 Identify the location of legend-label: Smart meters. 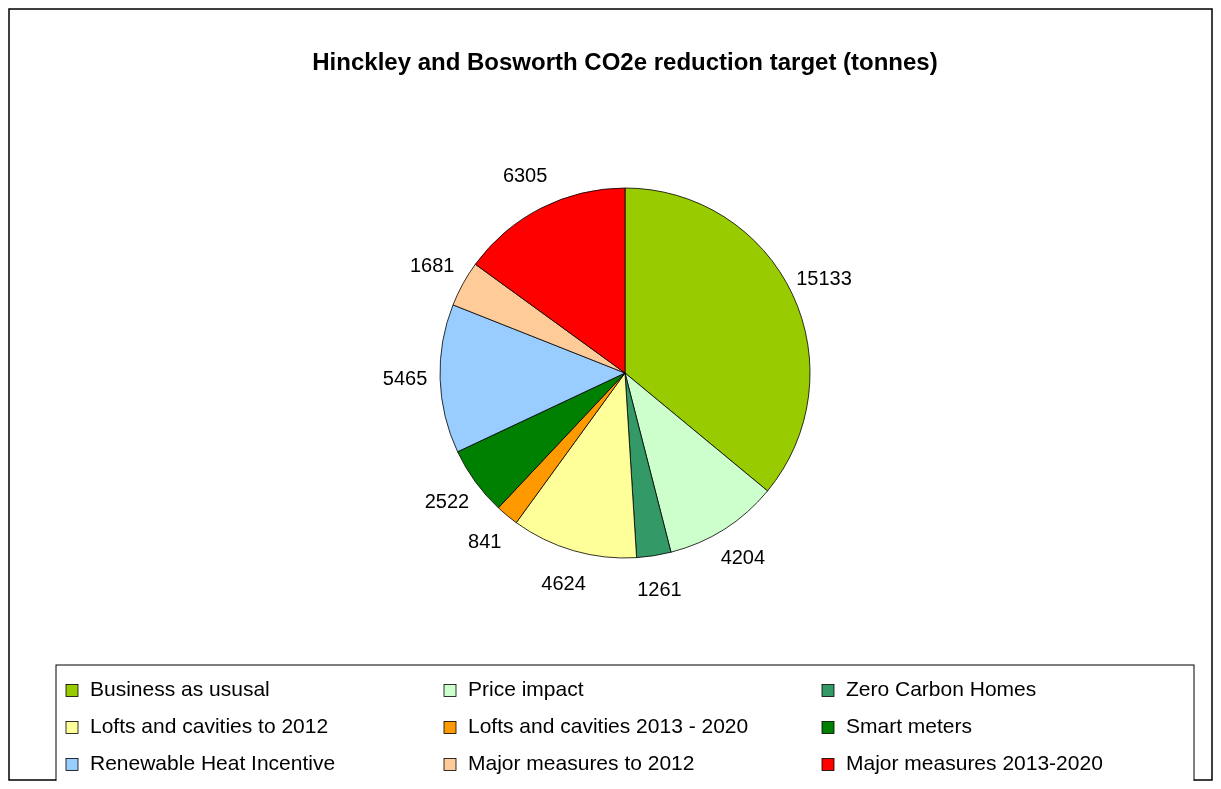
(909, 726).